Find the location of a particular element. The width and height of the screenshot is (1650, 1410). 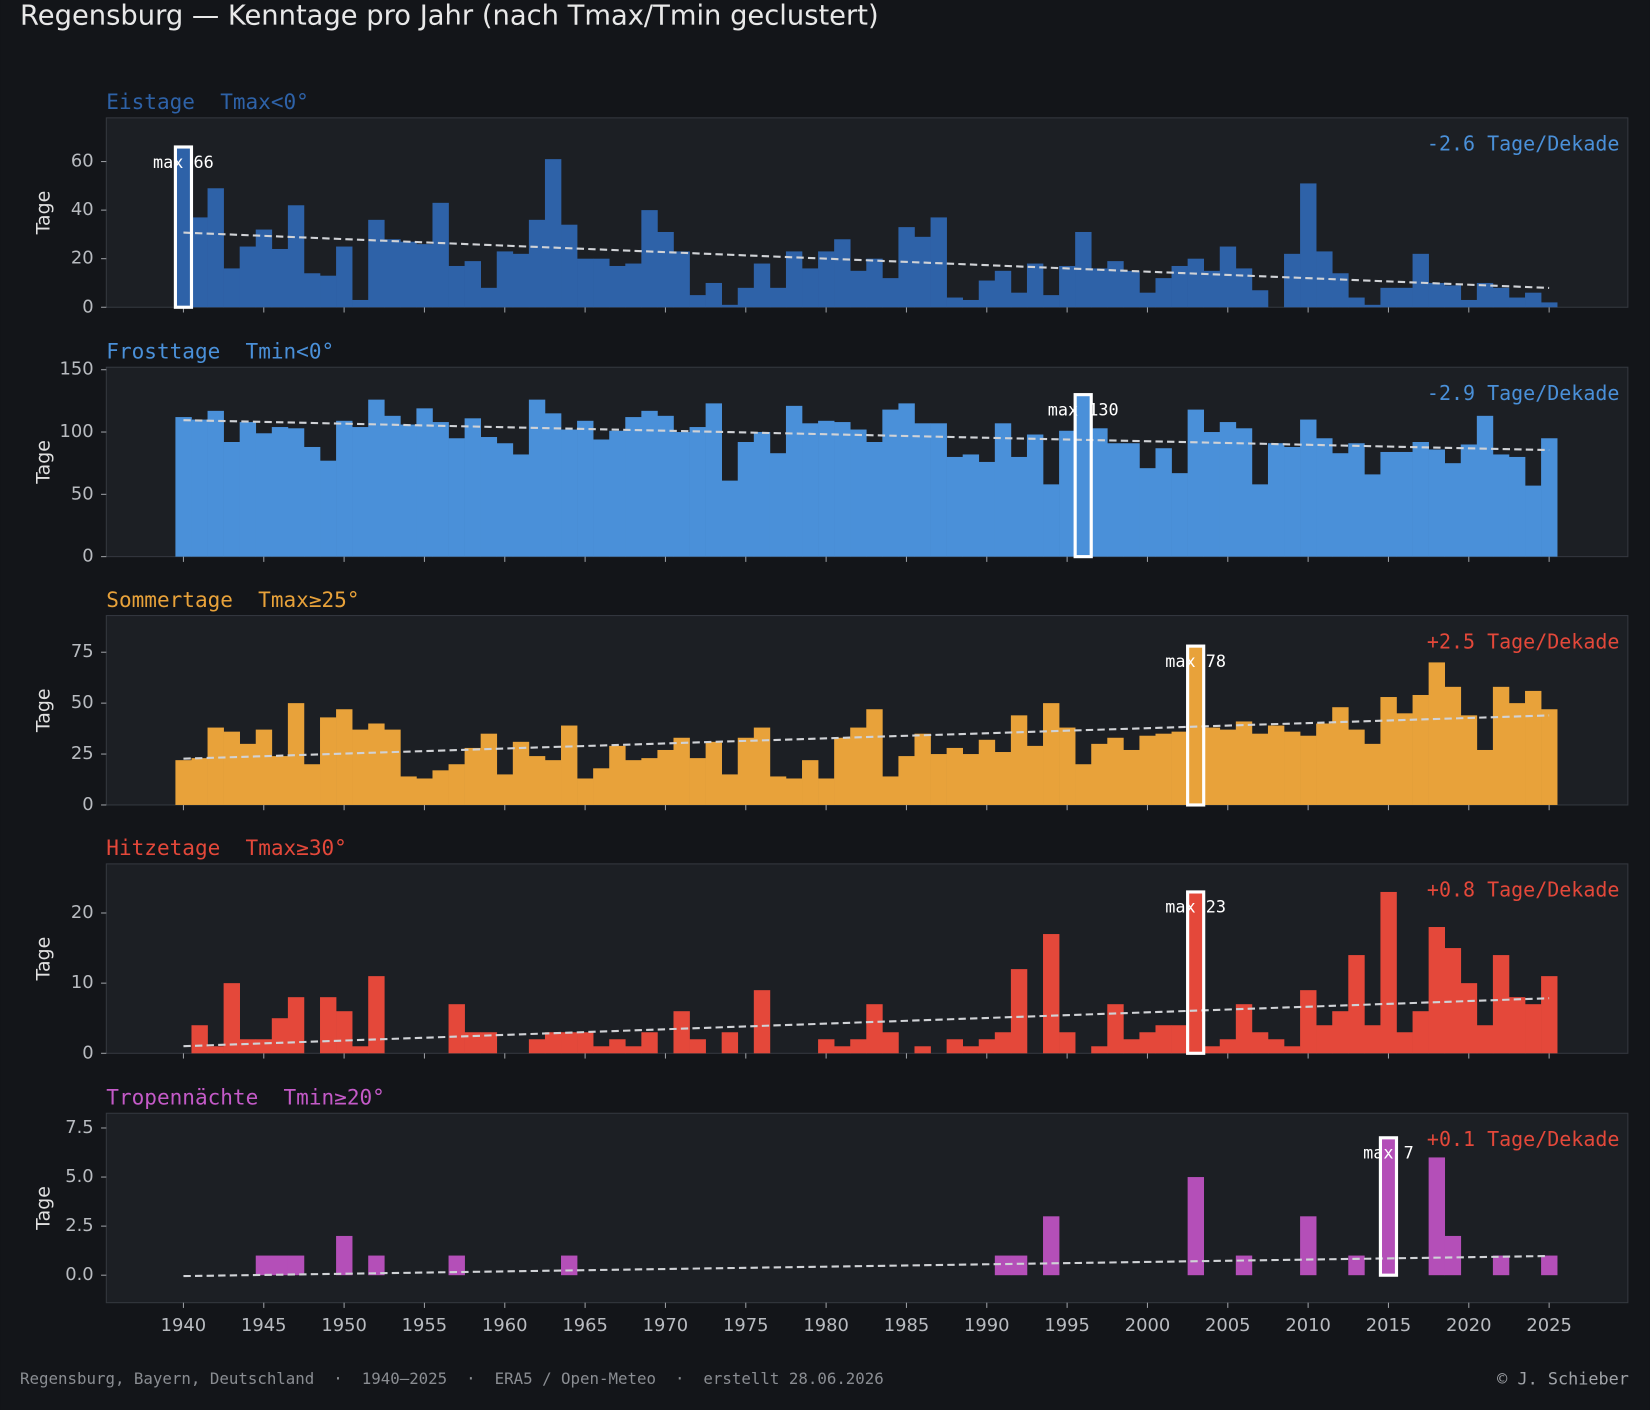

trend-label: +2.5 Tage/Dekade is located at coordinates (1523, 641).